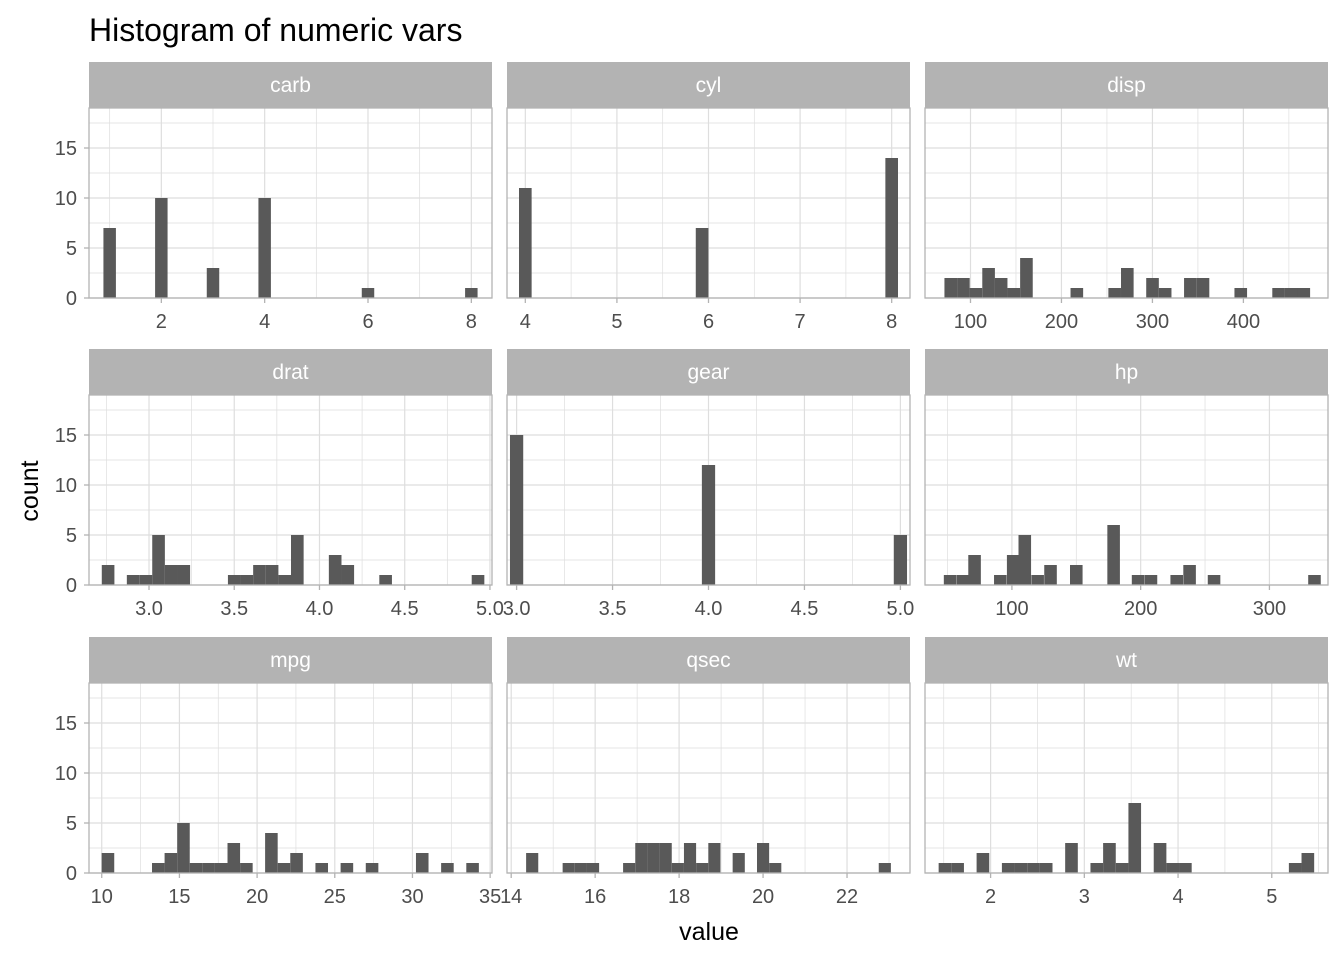 This screenshot has height=960, width=1344. I want to click on strip-hp, so click(1126, 372).